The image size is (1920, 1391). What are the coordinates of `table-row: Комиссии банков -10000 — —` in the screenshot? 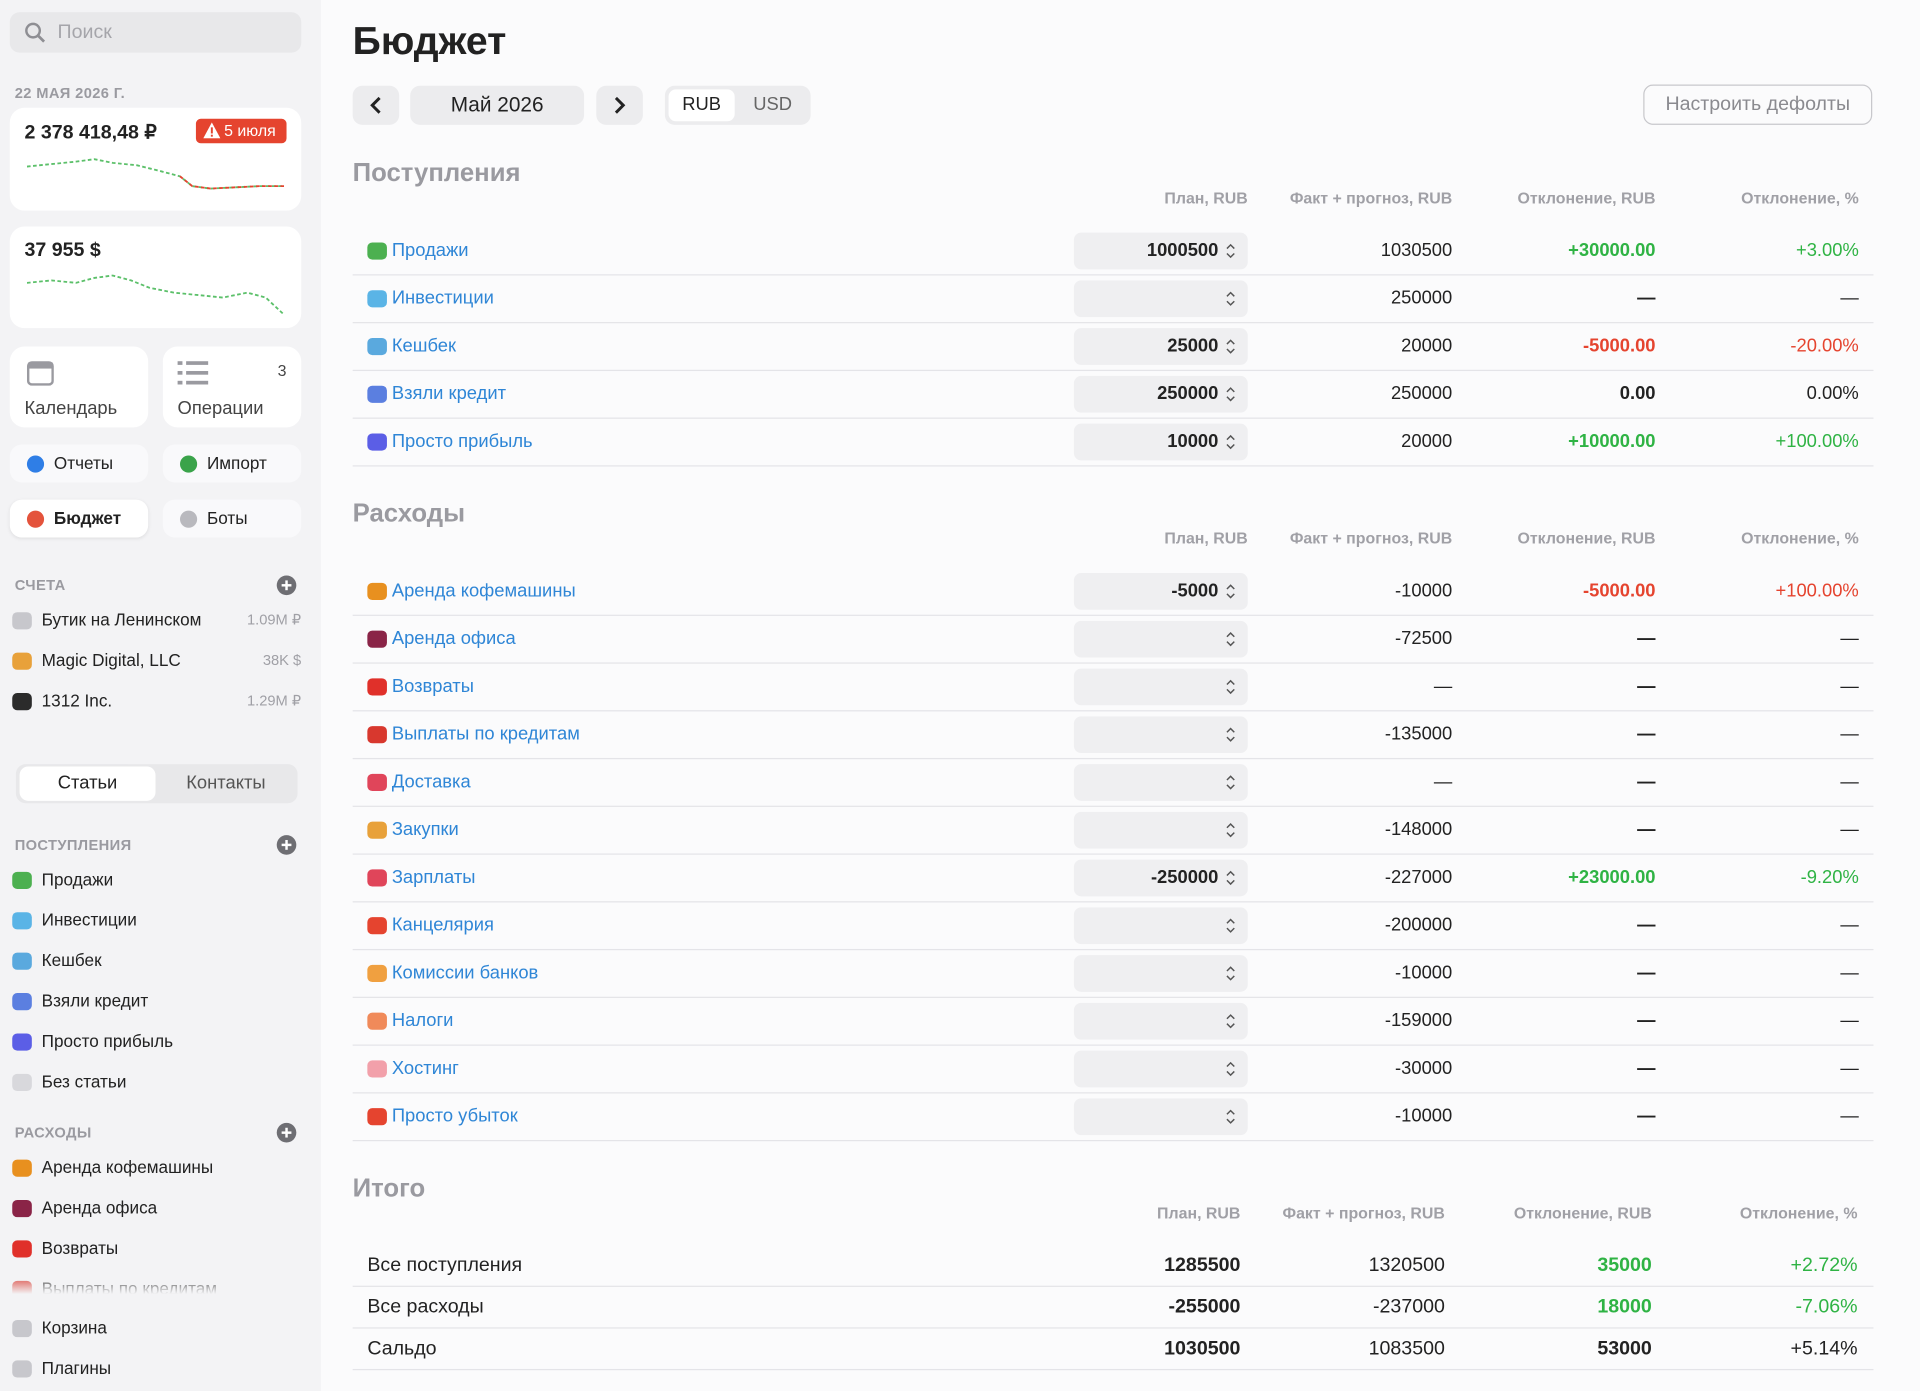 It's located at (1113, 974).